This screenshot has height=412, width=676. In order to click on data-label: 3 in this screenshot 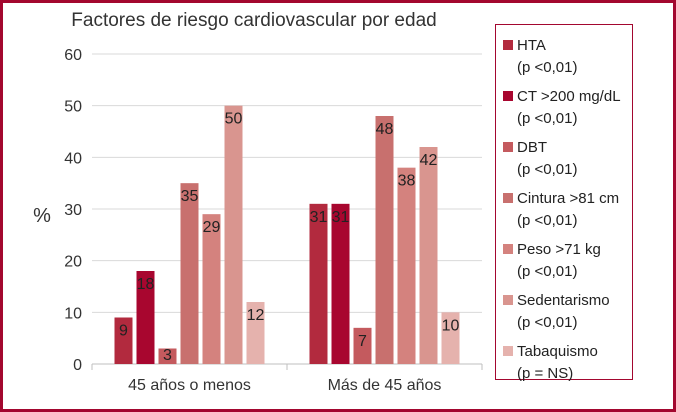, I will do `click(167, 355)`.